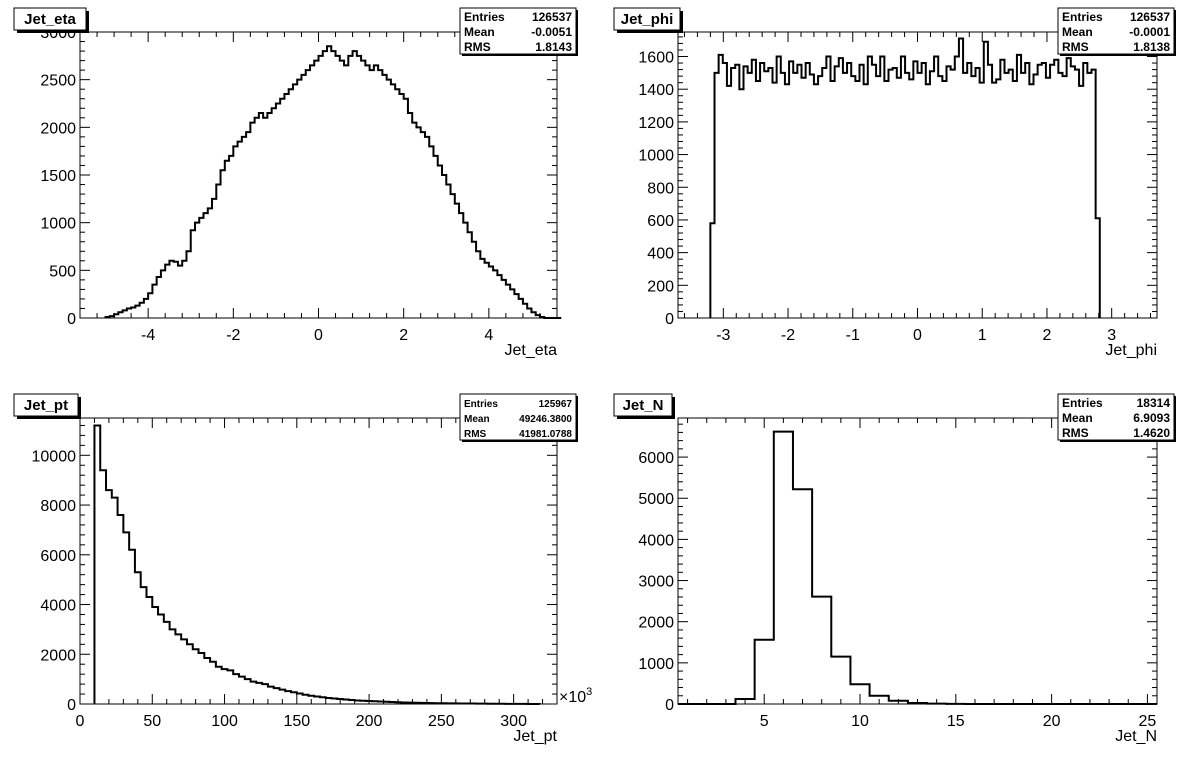 The height and width of the screenshot is (772, 1196). I want to click on y-tick-label: 200, so click(660, 286).